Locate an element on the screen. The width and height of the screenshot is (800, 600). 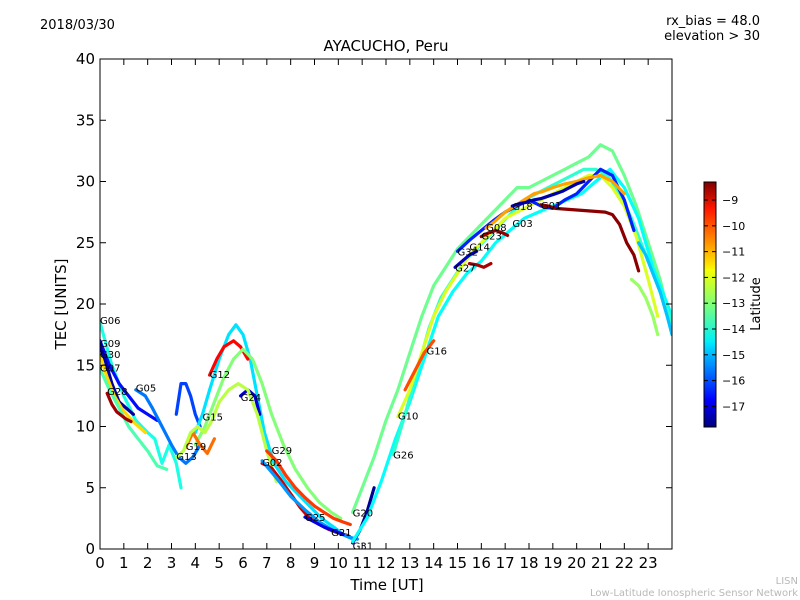
satellite-label: G14 is located at coordinates (479, 247).